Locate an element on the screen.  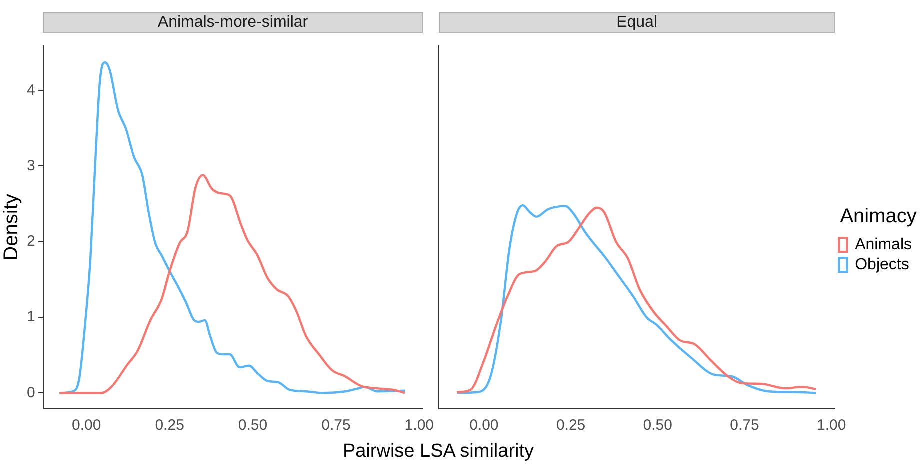
y-tick-label: 2 is located at coordinates (31, 241).